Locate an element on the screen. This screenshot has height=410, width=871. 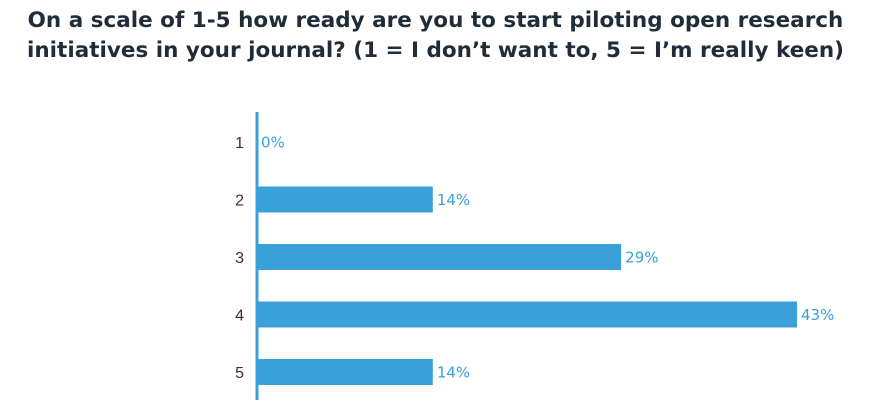
value-label-2: 14% is located at coordinates (453, 200).